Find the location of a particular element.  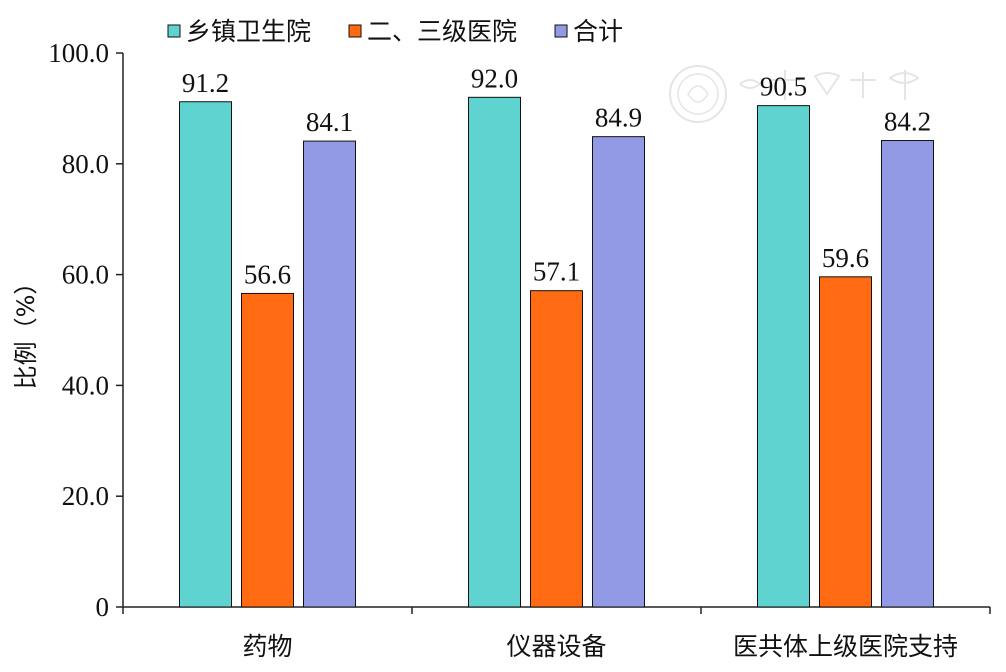

y-tick-label: 40.0 is located at coordinates (85, 385).